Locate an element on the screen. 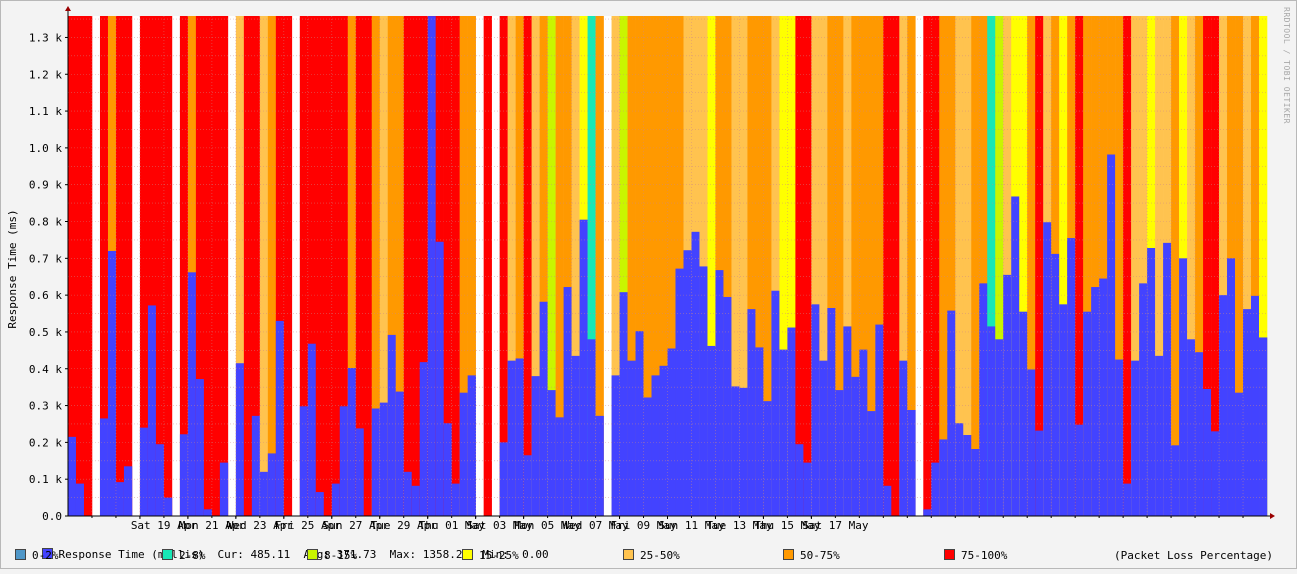 This screenshot has height=574, width=1297. x-tick-label: Wed 23 Apr is located at coordinates (260, 525).